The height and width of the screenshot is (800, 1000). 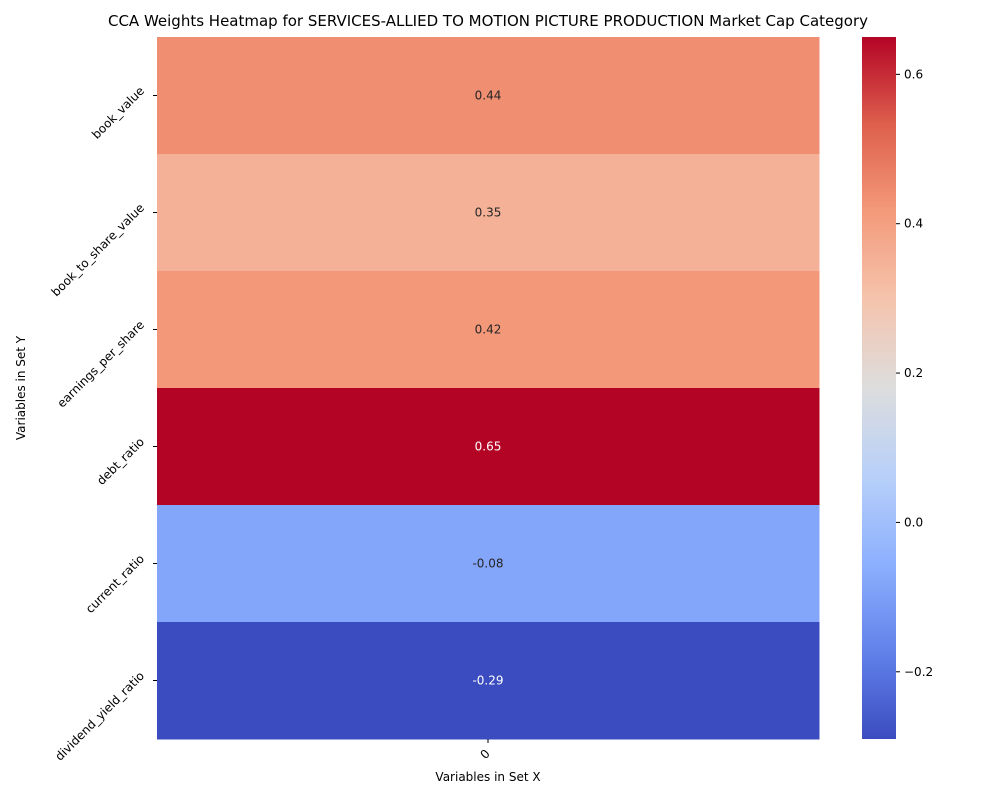 I want to click on x-tick-label: 0, so click(x=485, y=754).